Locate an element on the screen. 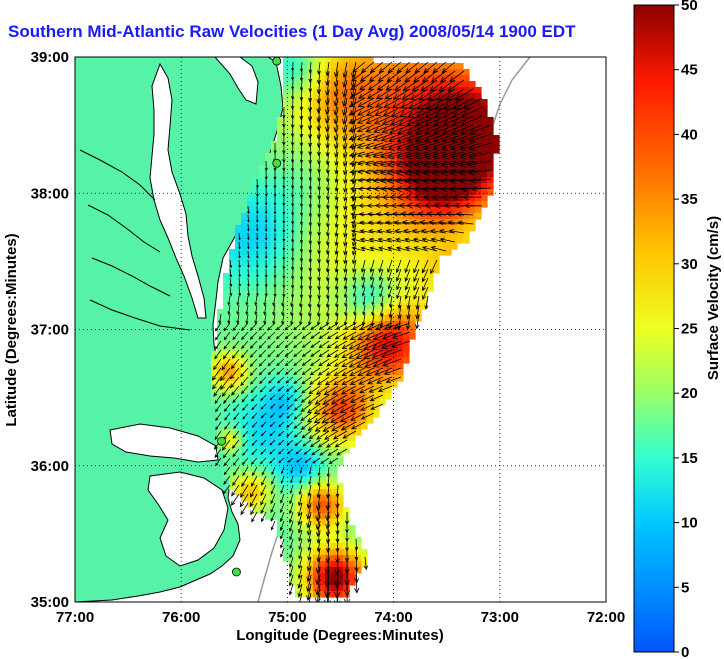 This screenshot has height=659, width=724. x-tick-label: 75:00 is located at coordinates (287, 617).